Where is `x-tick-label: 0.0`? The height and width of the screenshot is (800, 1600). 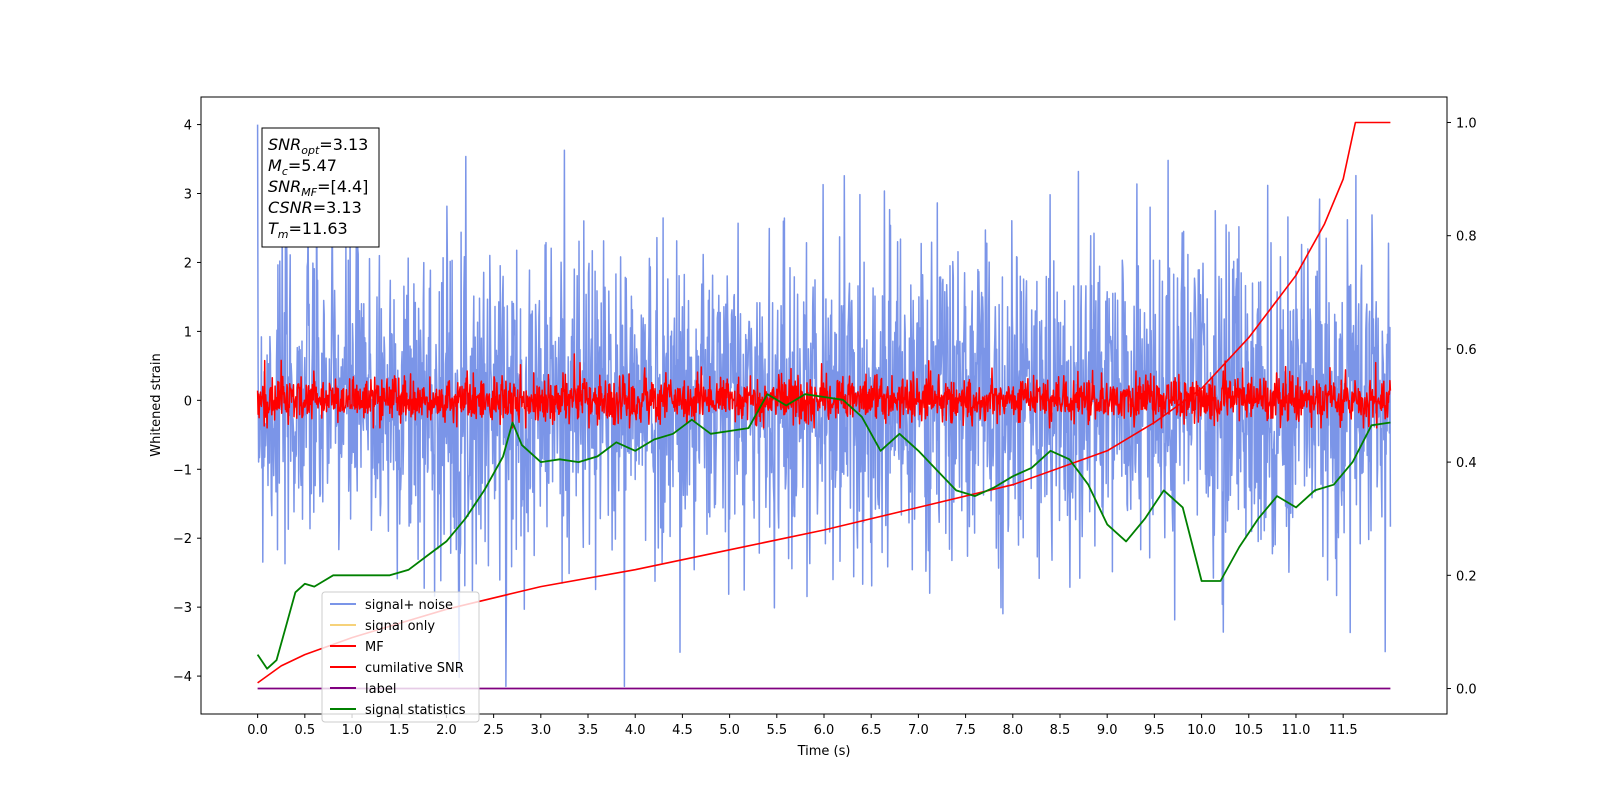 x-tick-label: 0.0 is located at coordinates (257, 730).